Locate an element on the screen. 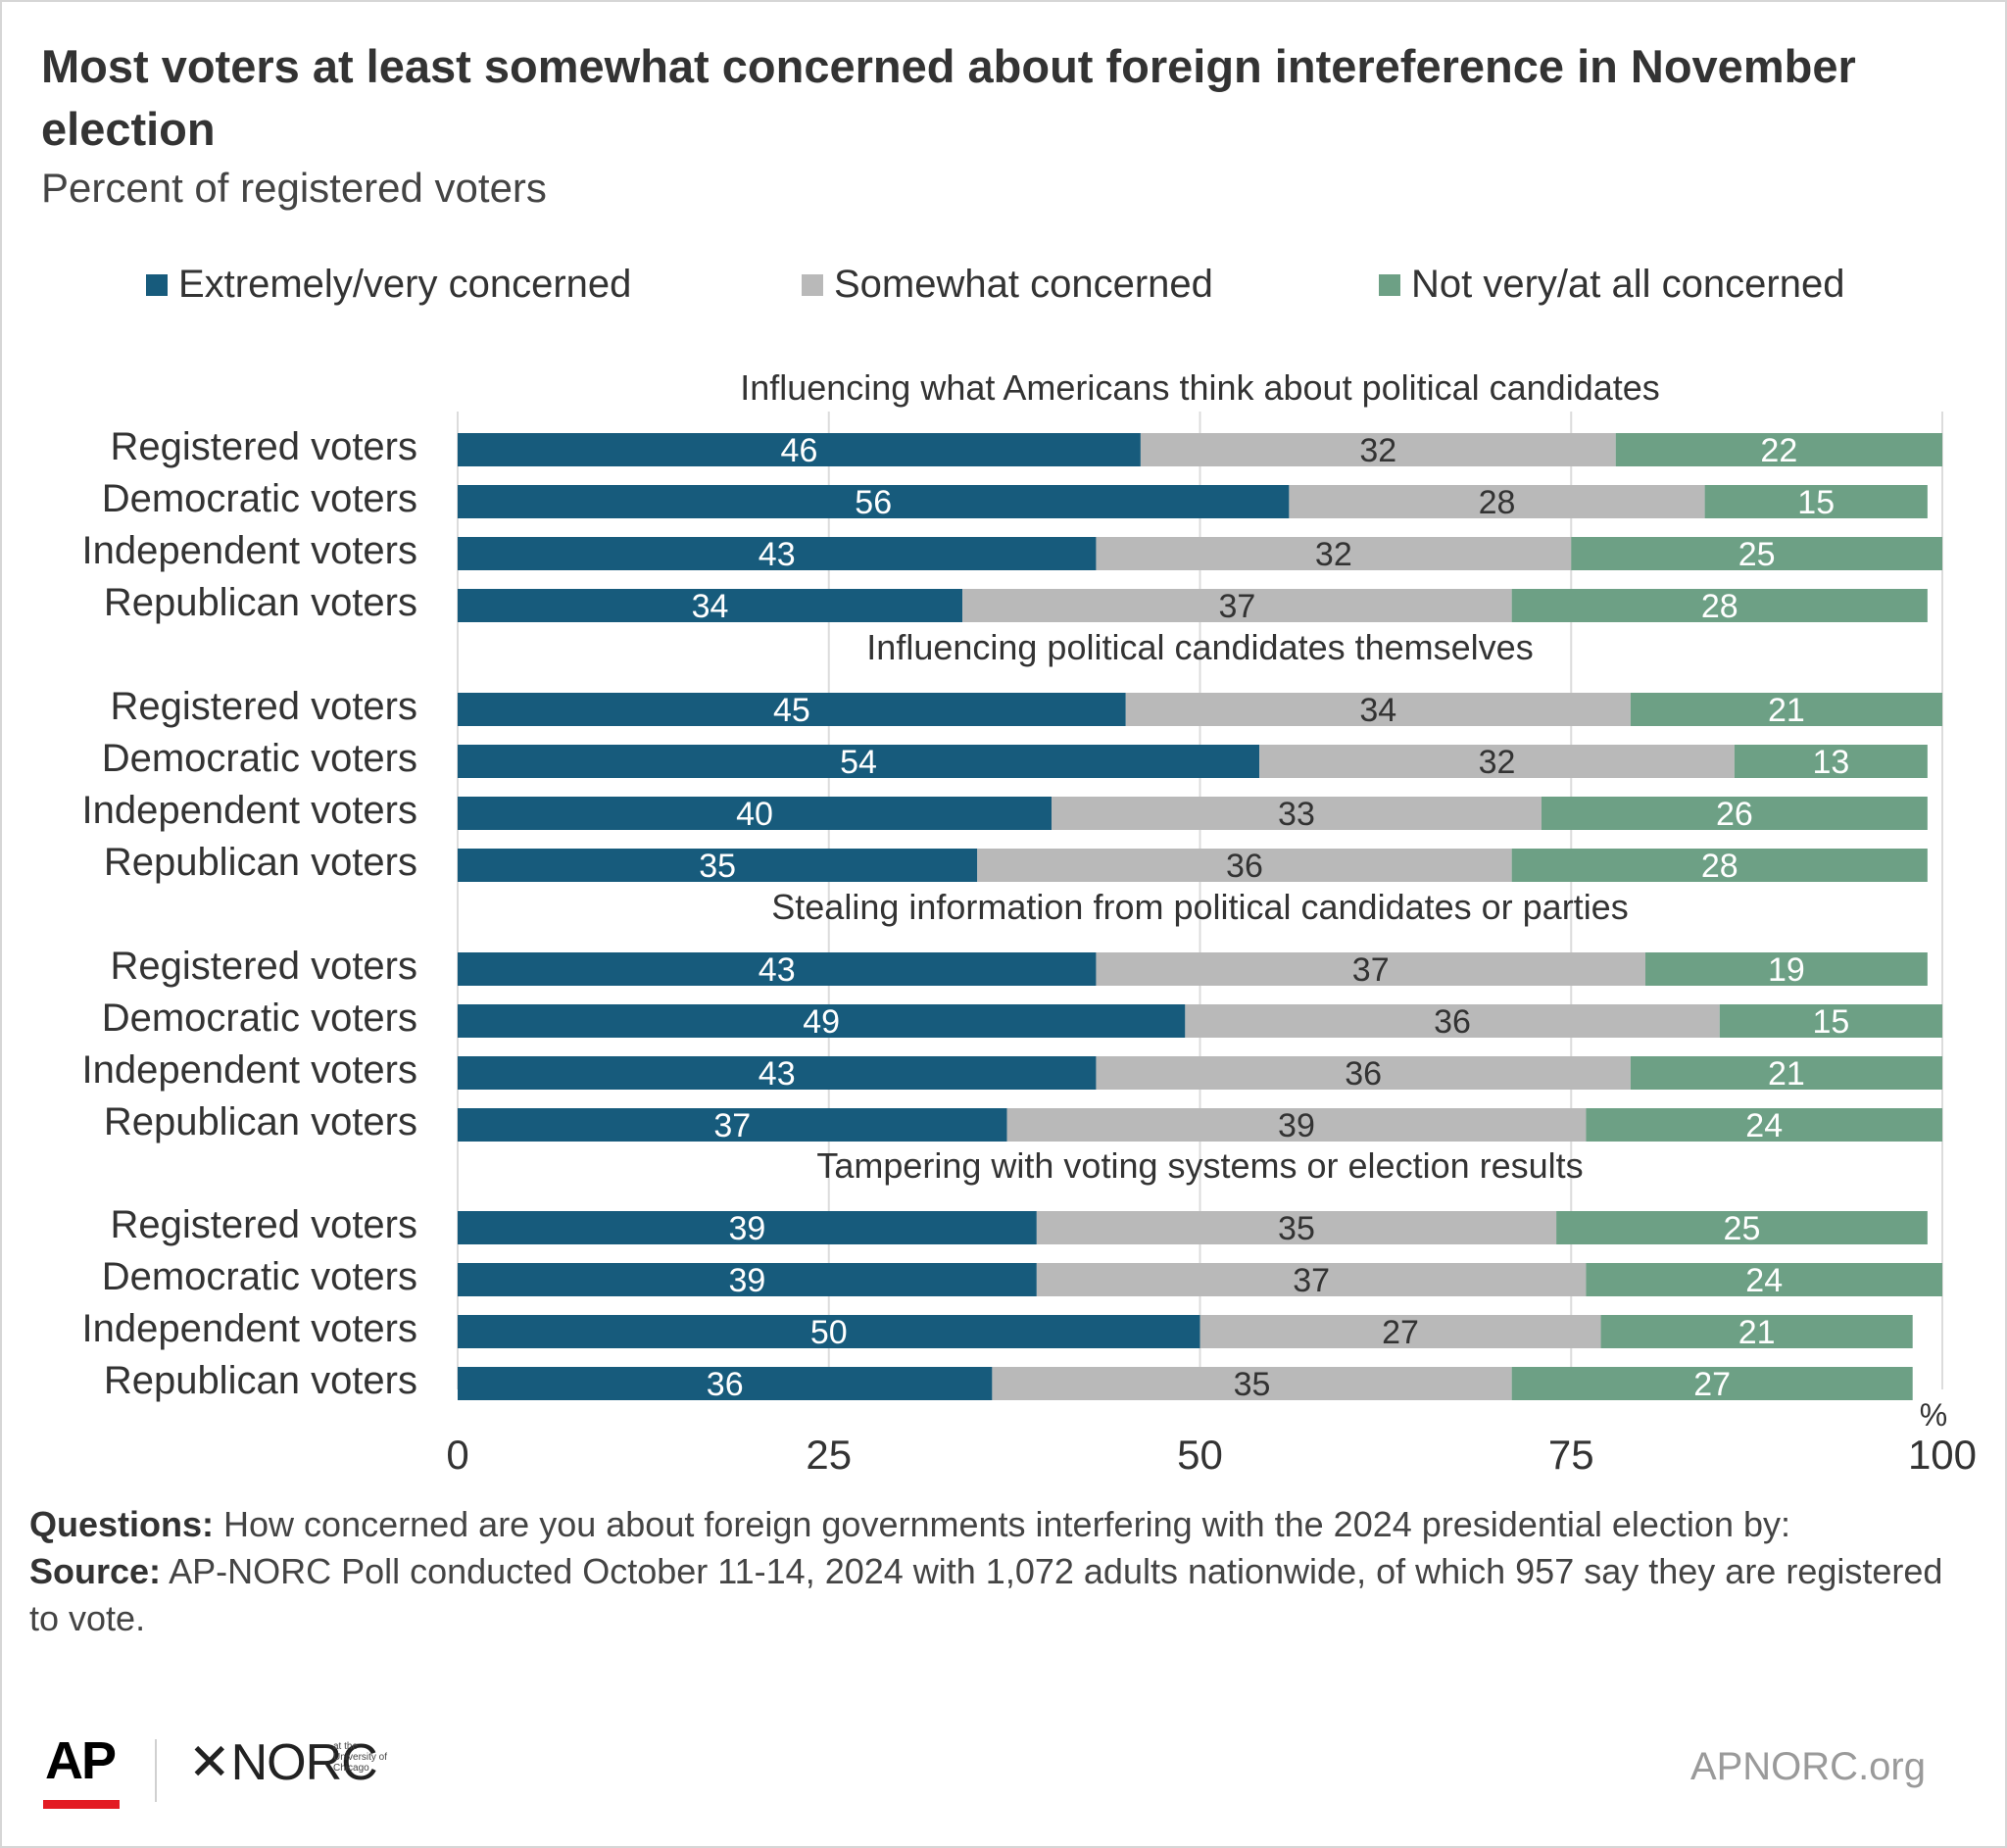 This screenshot has width=2007, height=1848. data-label-extremely: 56 is located at coordinates (873, 503).